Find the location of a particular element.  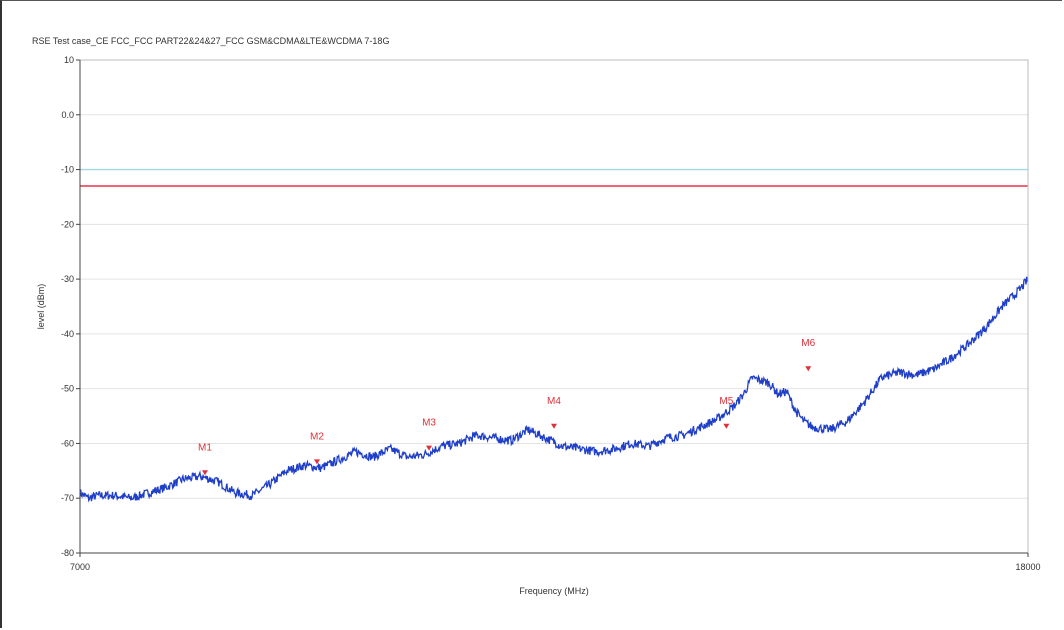

limit-lines is located at coordinates (554, 177).